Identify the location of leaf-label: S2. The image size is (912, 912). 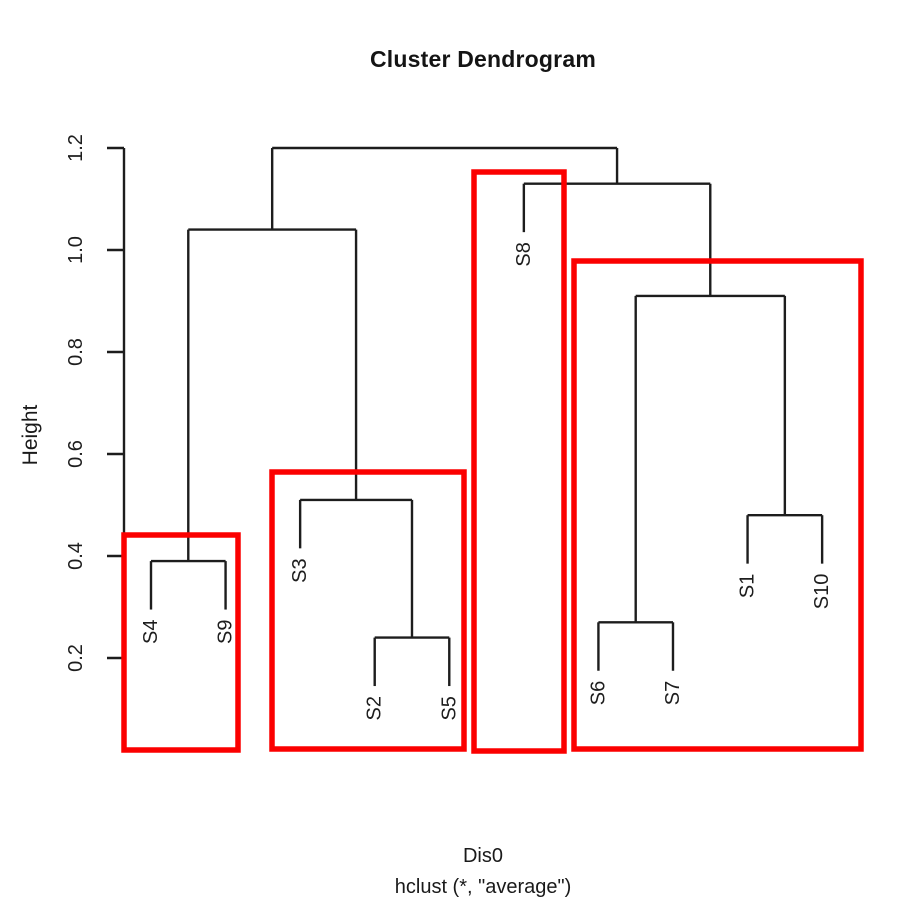
(375, 708).